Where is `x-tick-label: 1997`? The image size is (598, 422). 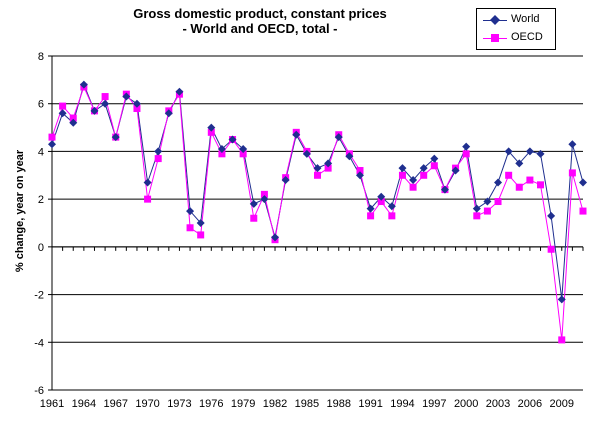
x-tick-label: 1997 is located at coordinates (434, 404).